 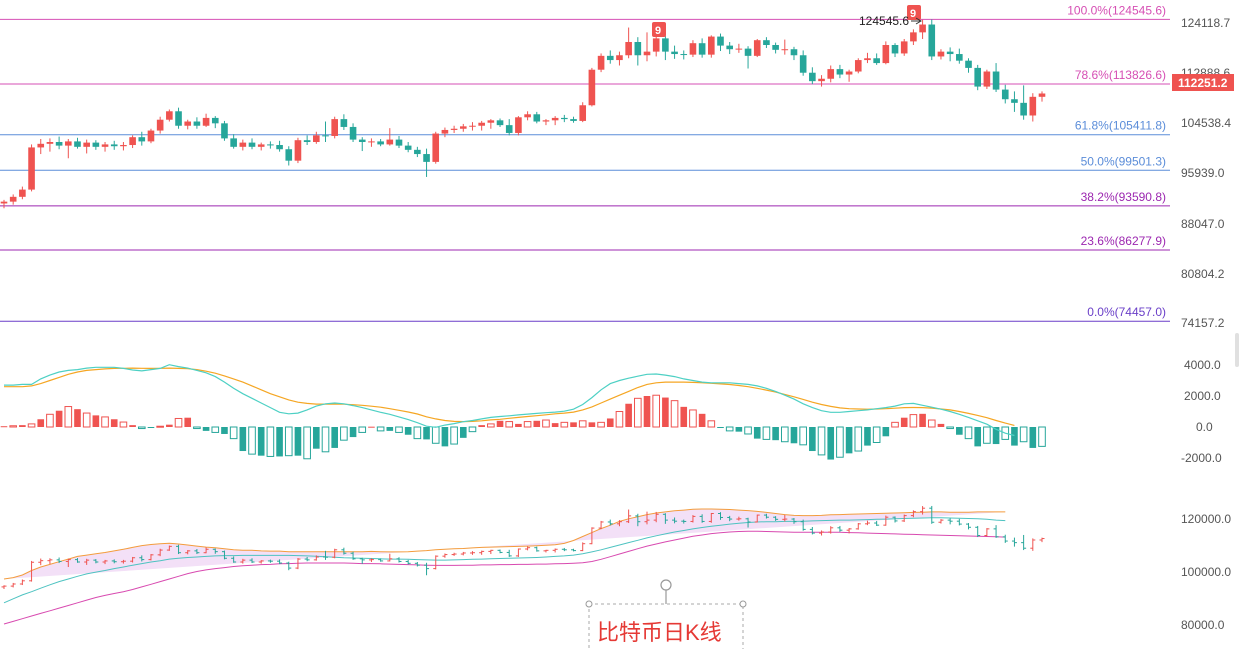 I want to click on macd-dif-line, so click(x=509, y=400).